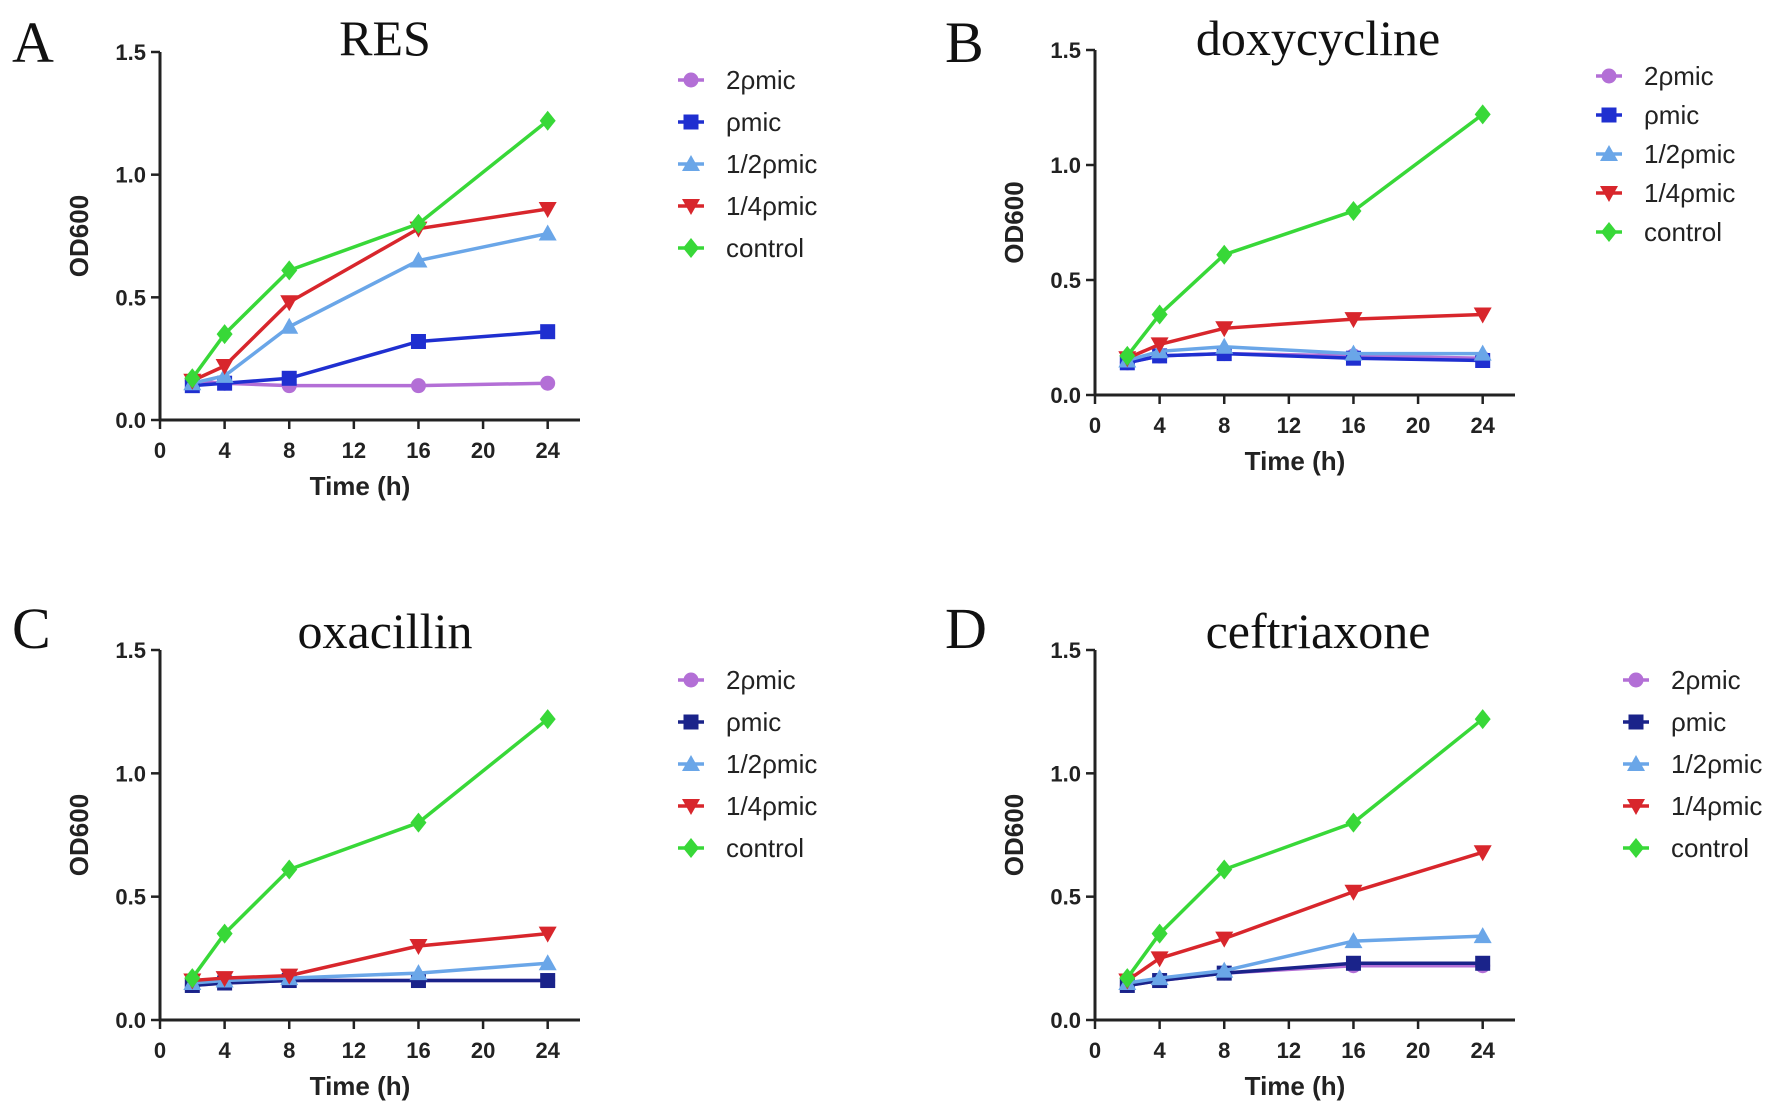  What do you see at coordinates (964, 42) in the screenshot?
I see `panel-letter: B` at bounding box center [964, 42].